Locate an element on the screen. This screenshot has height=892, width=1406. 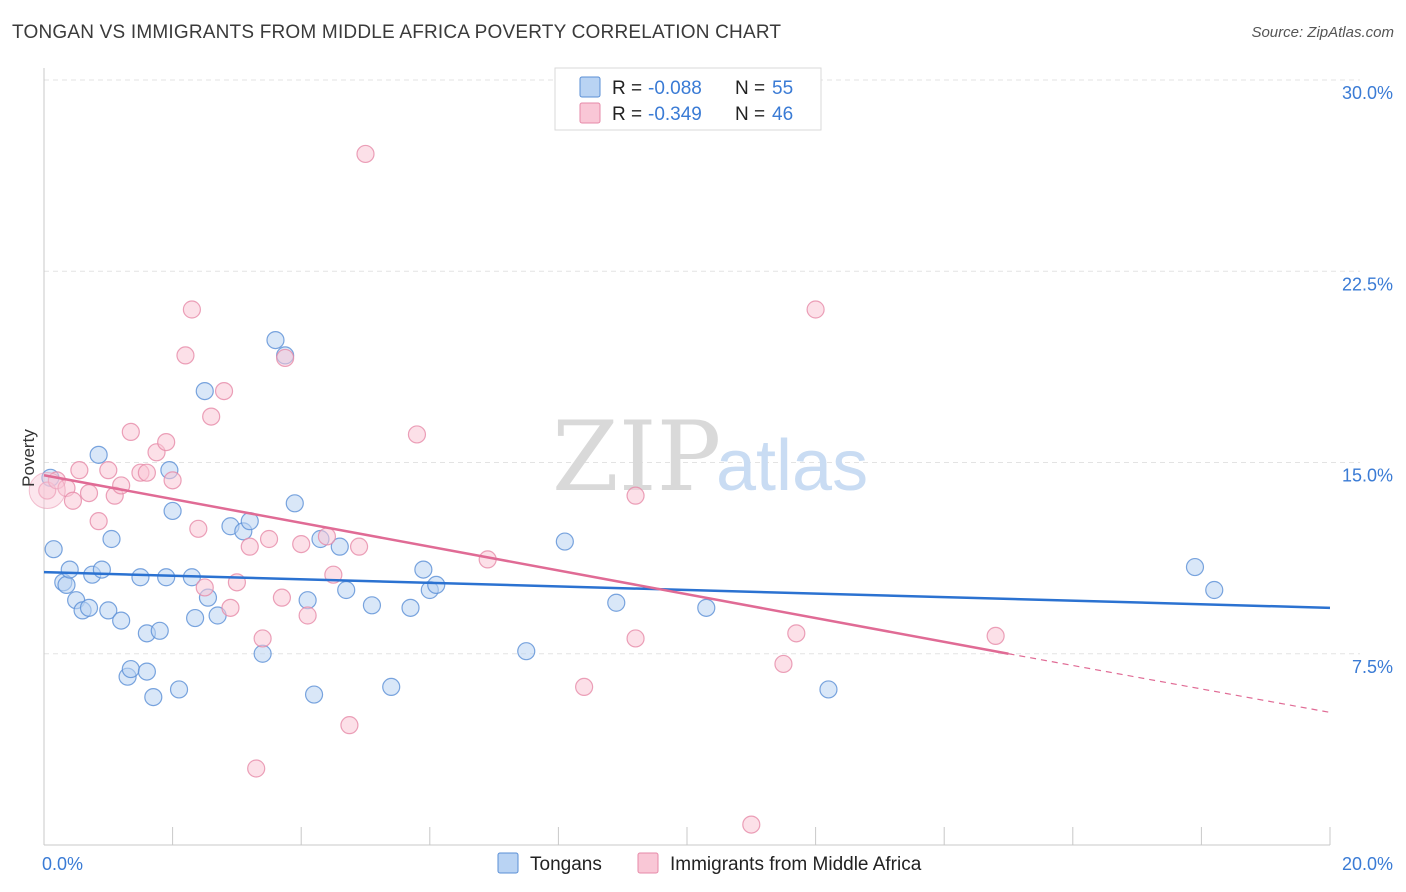
legend-n-label-middle-africa: N = is located at coordinates (750, 114).